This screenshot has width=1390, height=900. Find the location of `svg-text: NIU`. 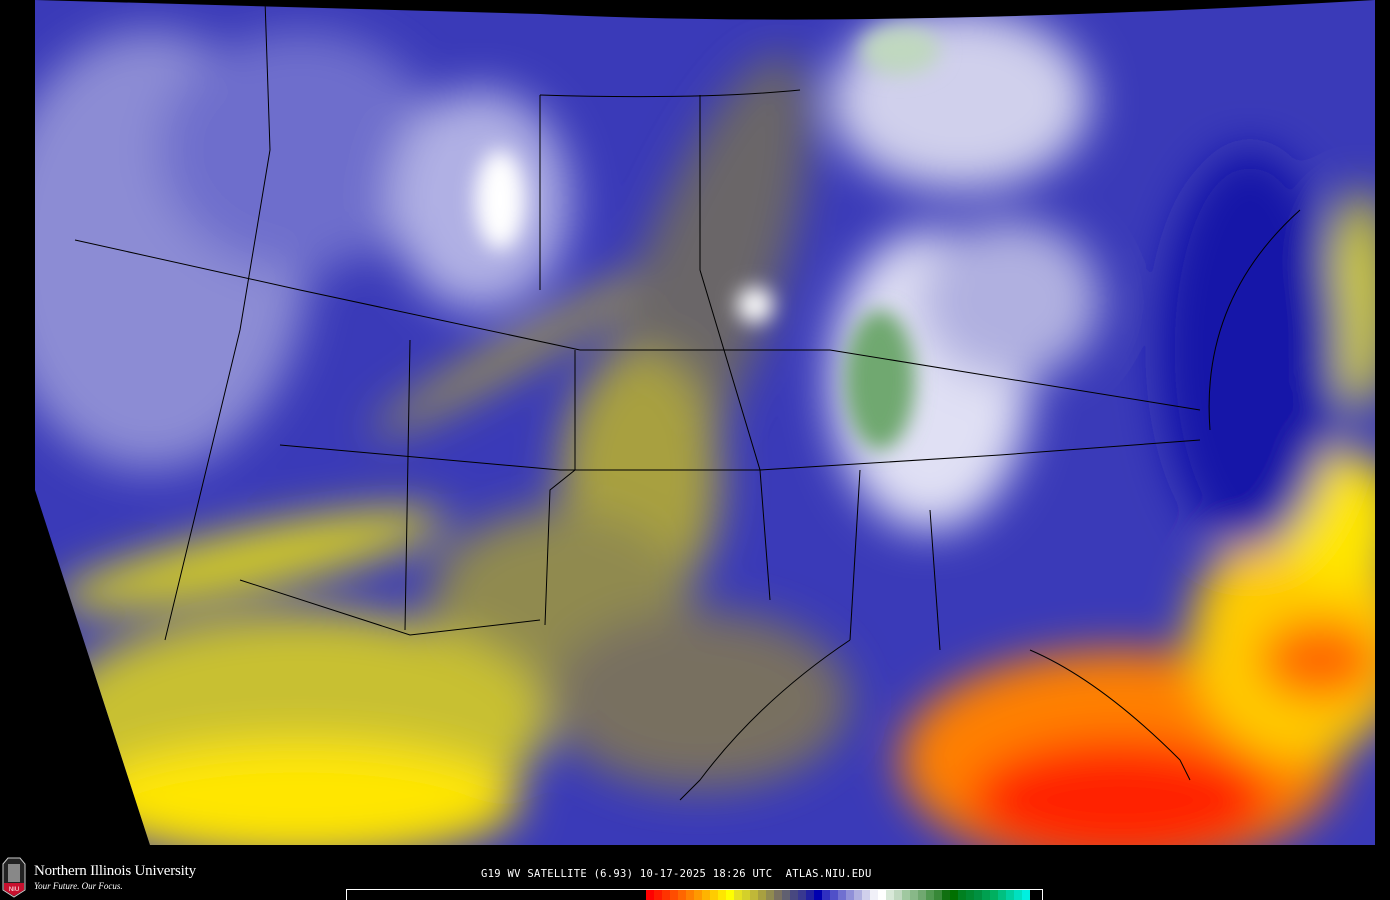

svg-text: NIU is located at coordinates (14, 890).